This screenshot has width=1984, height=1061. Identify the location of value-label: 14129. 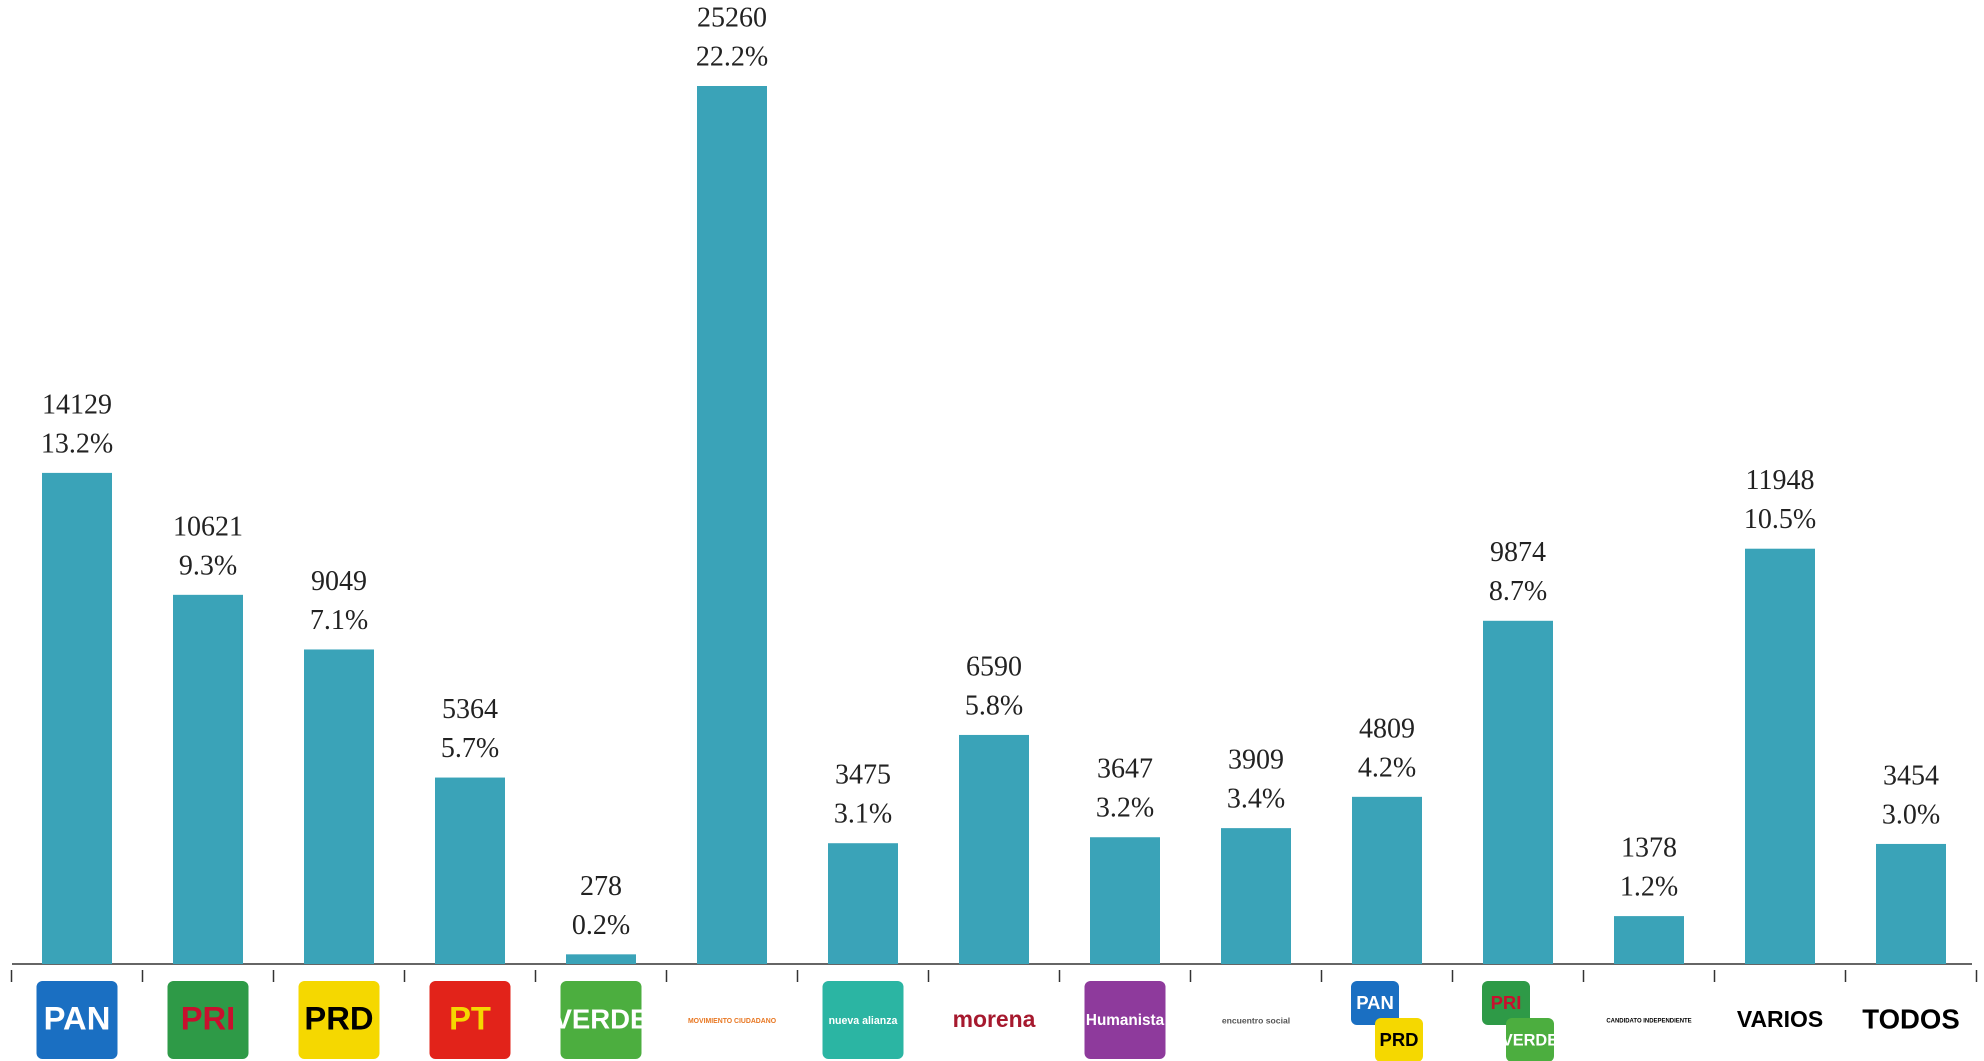
(77, 404).